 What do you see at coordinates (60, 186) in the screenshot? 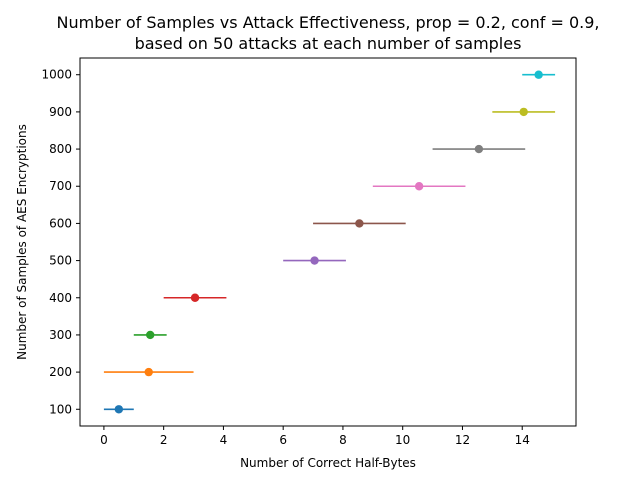
I see `y-tick-label: 700` at bounding box center [60, 186].